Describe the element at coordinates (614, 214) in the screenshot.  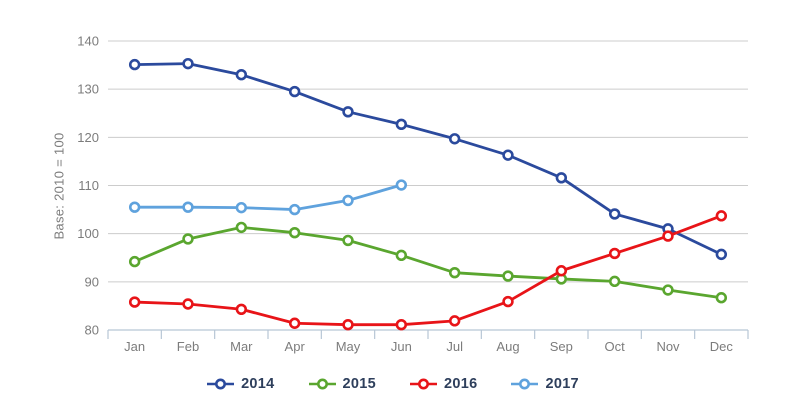
I see `marker-2014-oct` at that location.